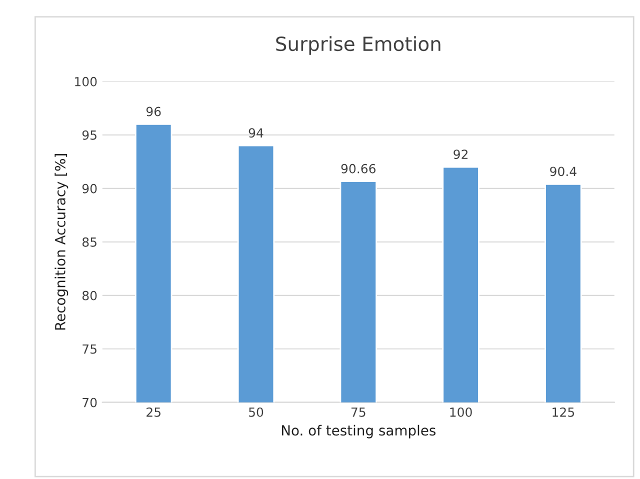 The width and height of the screenshot is (640, 479). What do you see at coordinates (563, 171) in the screenshot?
I see `data-label: 90.4` at bounding box center [563, 171].